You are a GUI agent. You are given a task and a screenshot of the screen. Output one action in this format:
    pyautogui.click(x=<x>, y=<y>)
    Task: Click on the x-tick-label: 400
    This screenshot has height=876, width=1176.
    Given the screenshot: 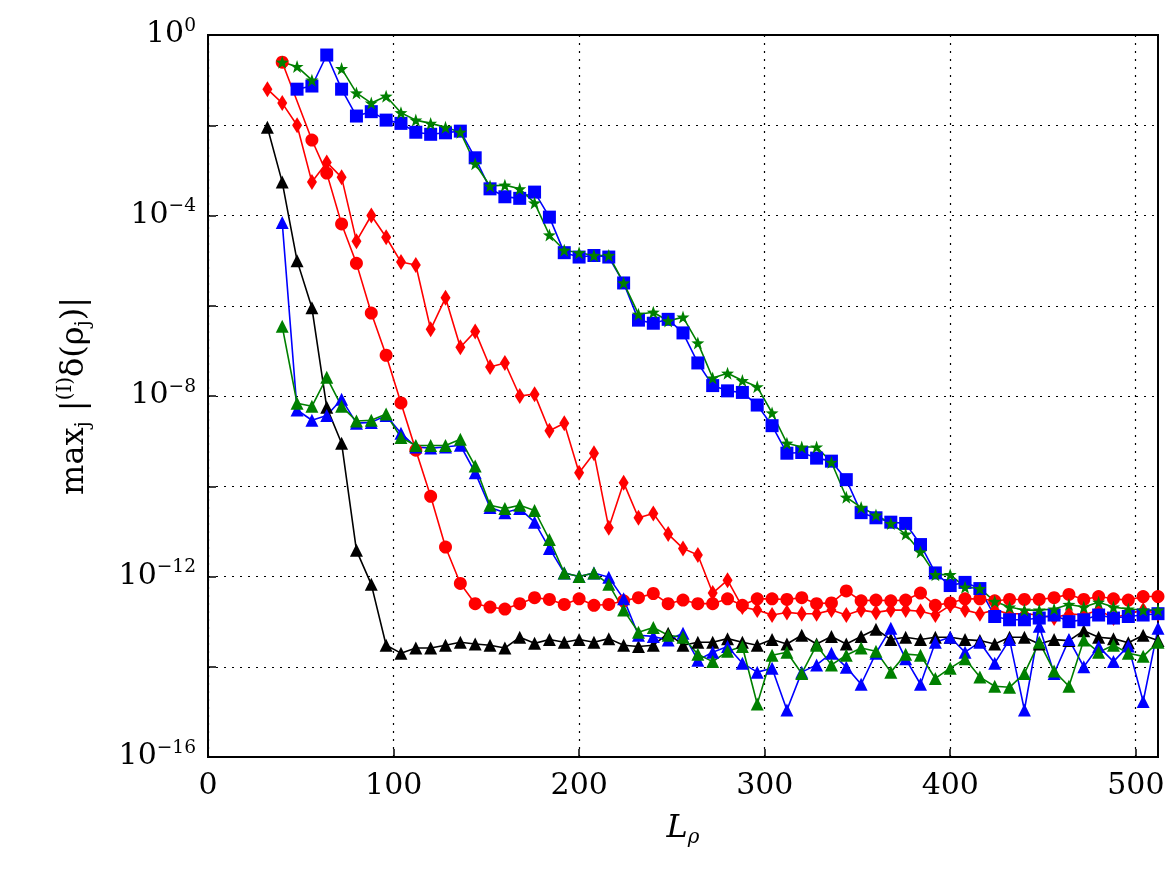 What is the action you would take?
    pyautogui.click(x=950, y=783)
    